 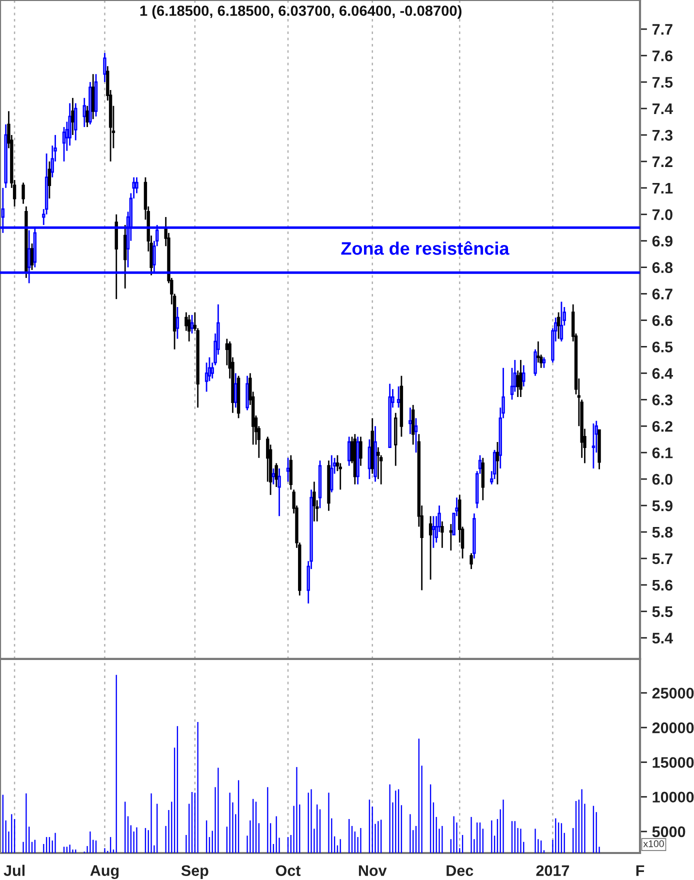 I want to click on y-tick-label: 6.1, so click(x=662, y=452).